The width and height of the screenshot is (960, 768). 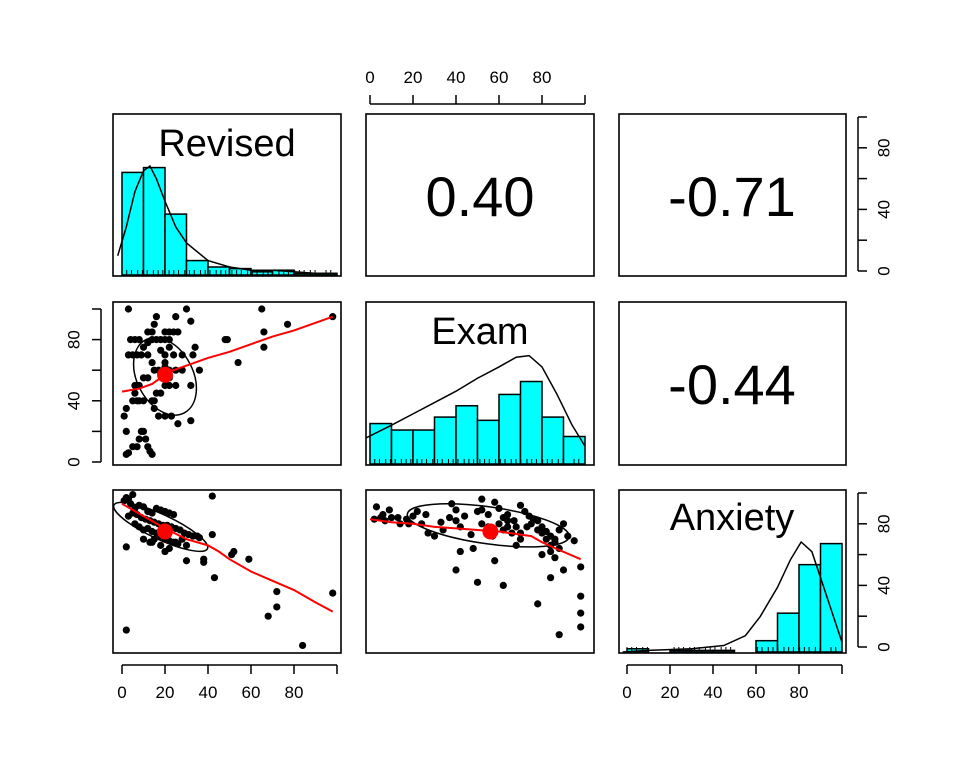 I want to click on x-tick-label: 80, so click(x=294, y=692).